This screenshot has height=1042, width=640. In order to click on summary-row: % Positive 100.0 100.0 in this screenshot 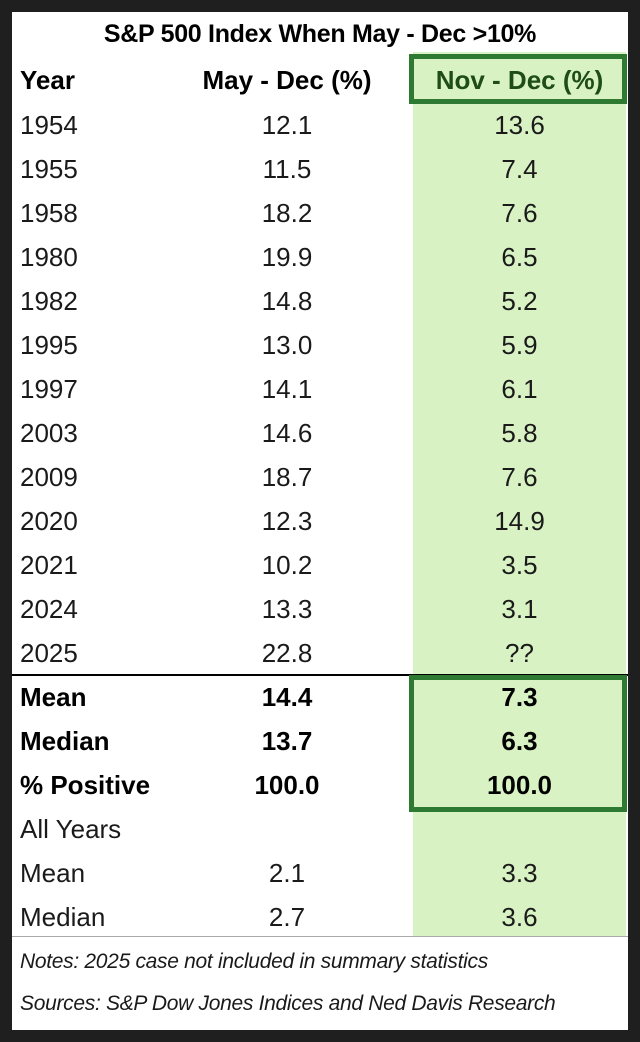, I will do `click(320, 785)`.